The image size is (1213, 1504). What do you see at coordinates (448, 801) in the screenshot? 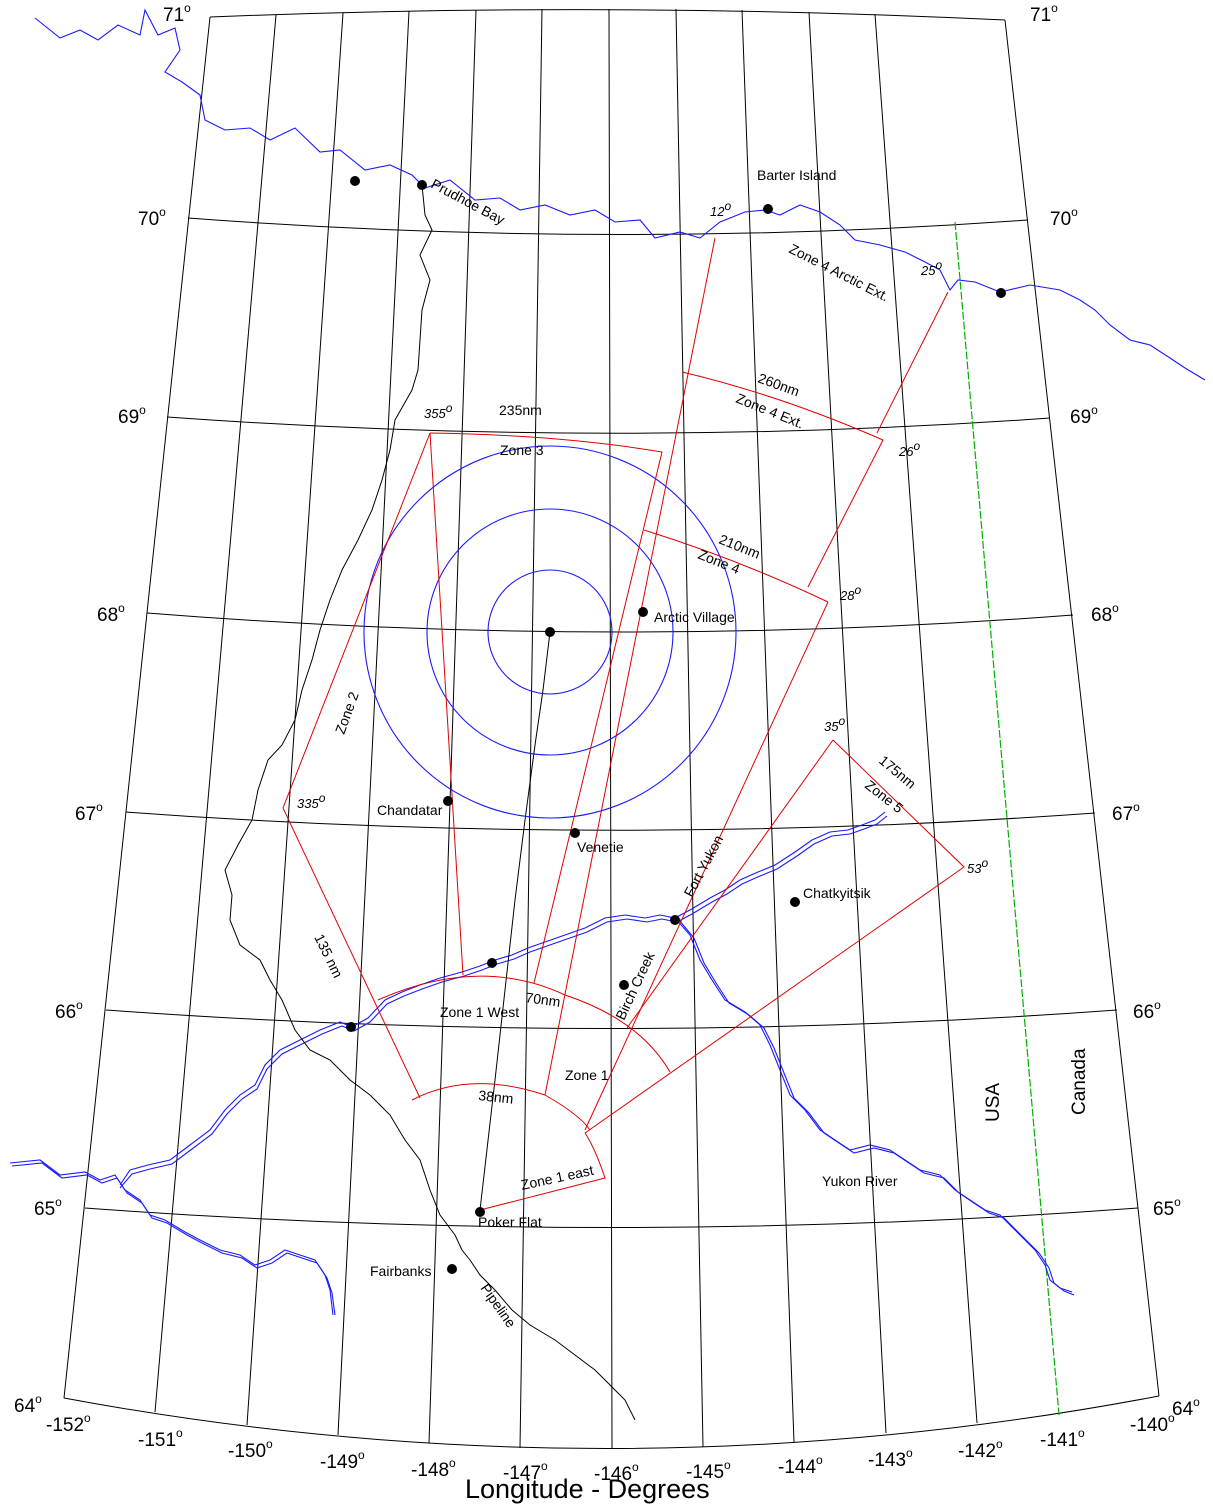
I see `marker-chandatar` at bounding box center [448, 801].